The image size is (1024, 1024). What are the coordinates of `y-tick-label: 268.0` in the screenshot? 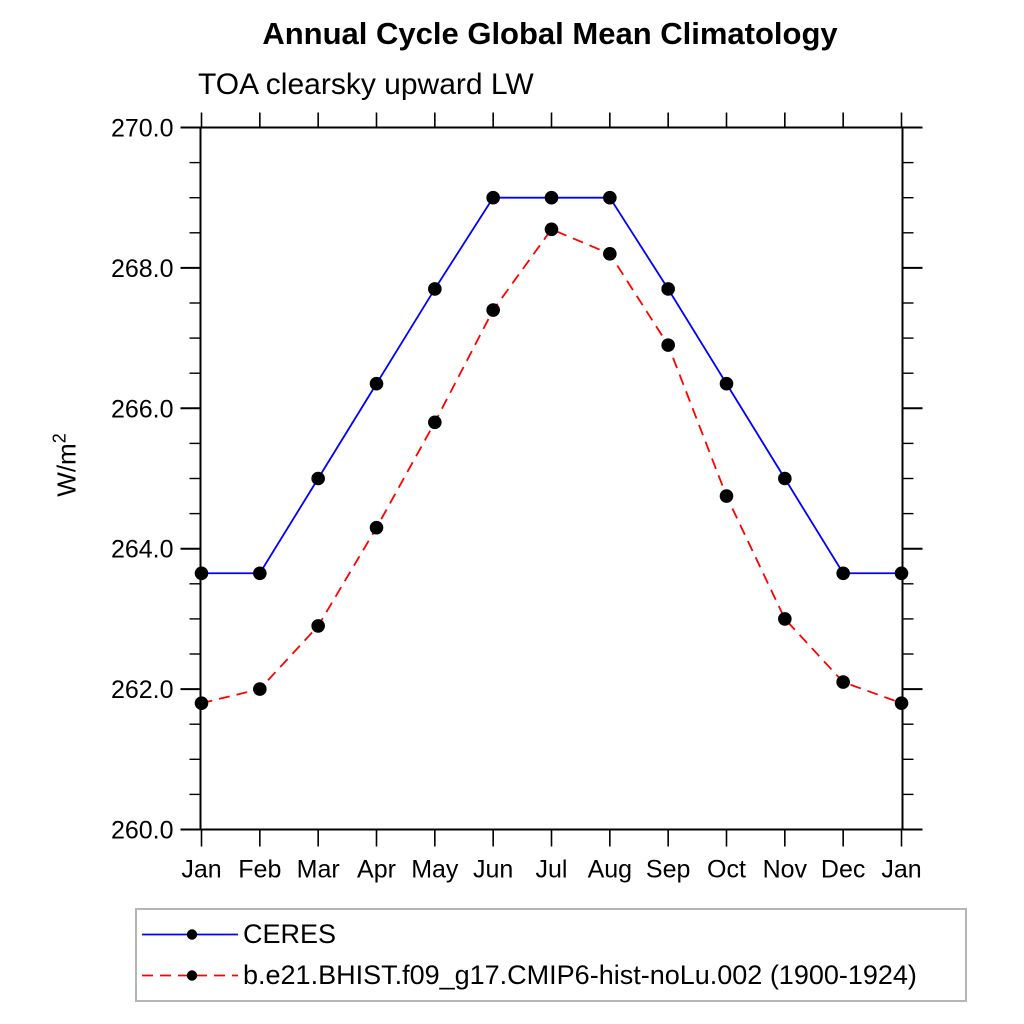 It's located at (142, 269).